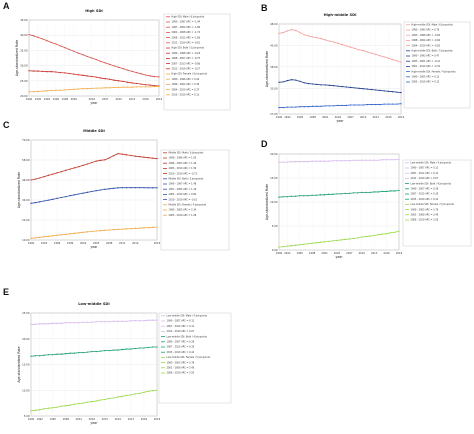 The width and height of the screenshot is (474, 434). What do you see at coordinates (26, 365) in the screenshot?
I see `y-tick-label: 15.00` at bounding box center [26, 365].